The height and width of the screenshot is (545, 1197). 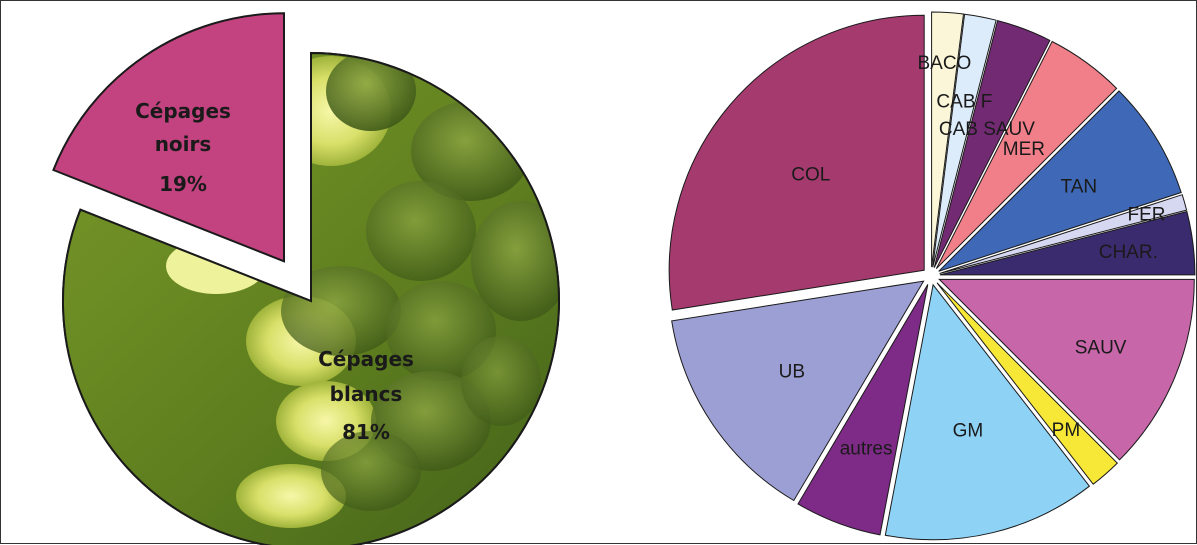 What do you see at coordinates (183, 184) in the screenshot?
I see `label-cepages-noirs-line3: 19%` at bounding box center [183, 184].